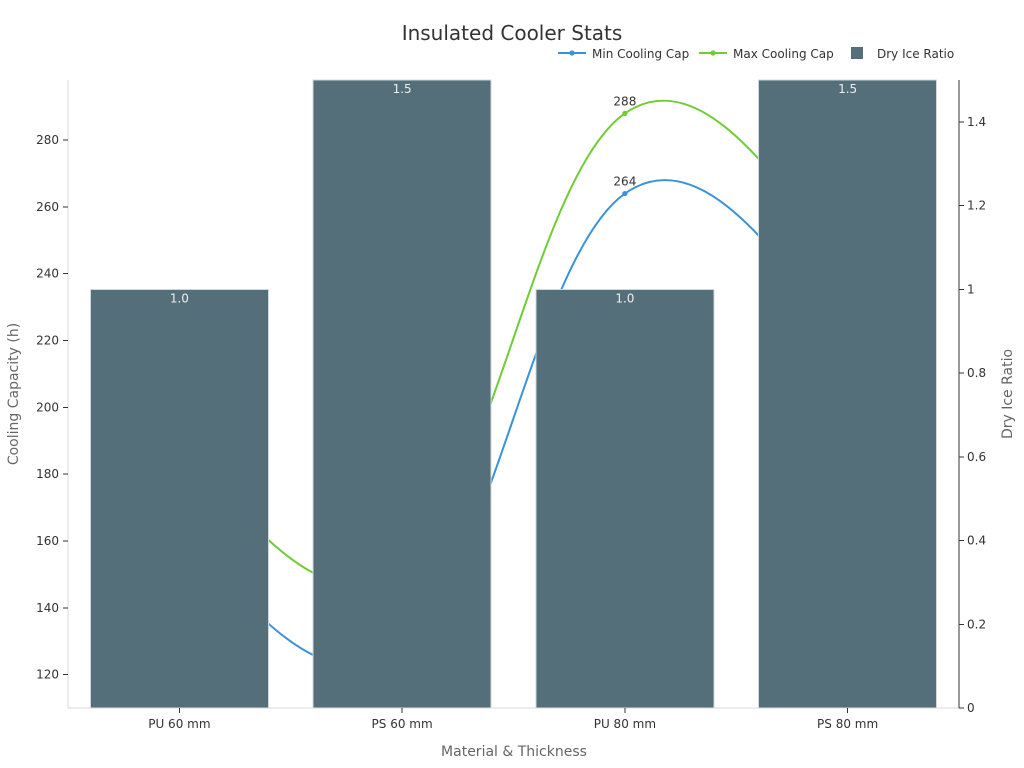  What do you see at coordinates (47, 274) in the screenshot?
I see `y-tick-label-7: 240` at bounding box center [47, 274].